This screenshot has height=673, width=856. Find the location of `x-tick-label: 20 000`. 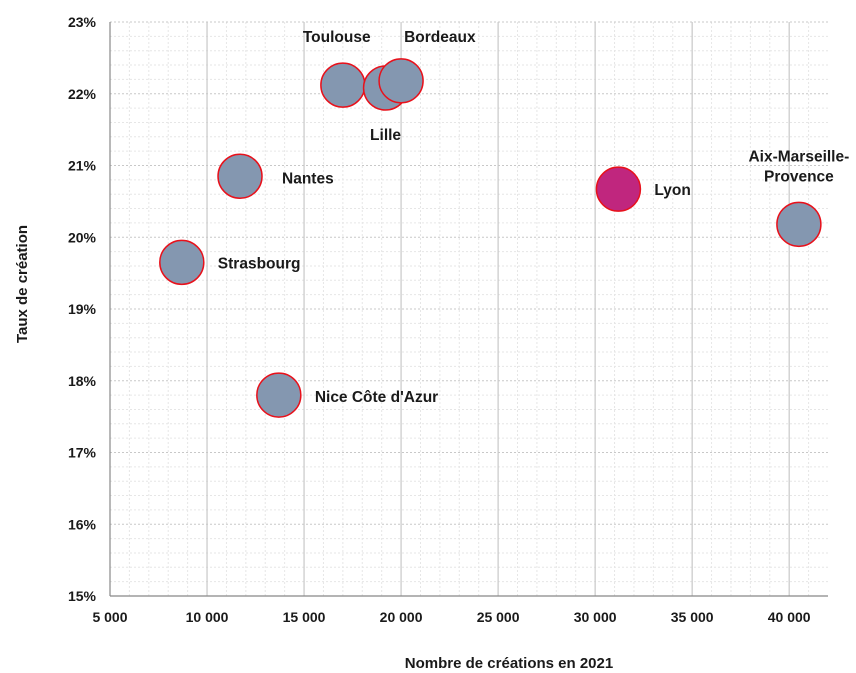

x-tick-label: 20 000 is located at coordinates (401, 617).